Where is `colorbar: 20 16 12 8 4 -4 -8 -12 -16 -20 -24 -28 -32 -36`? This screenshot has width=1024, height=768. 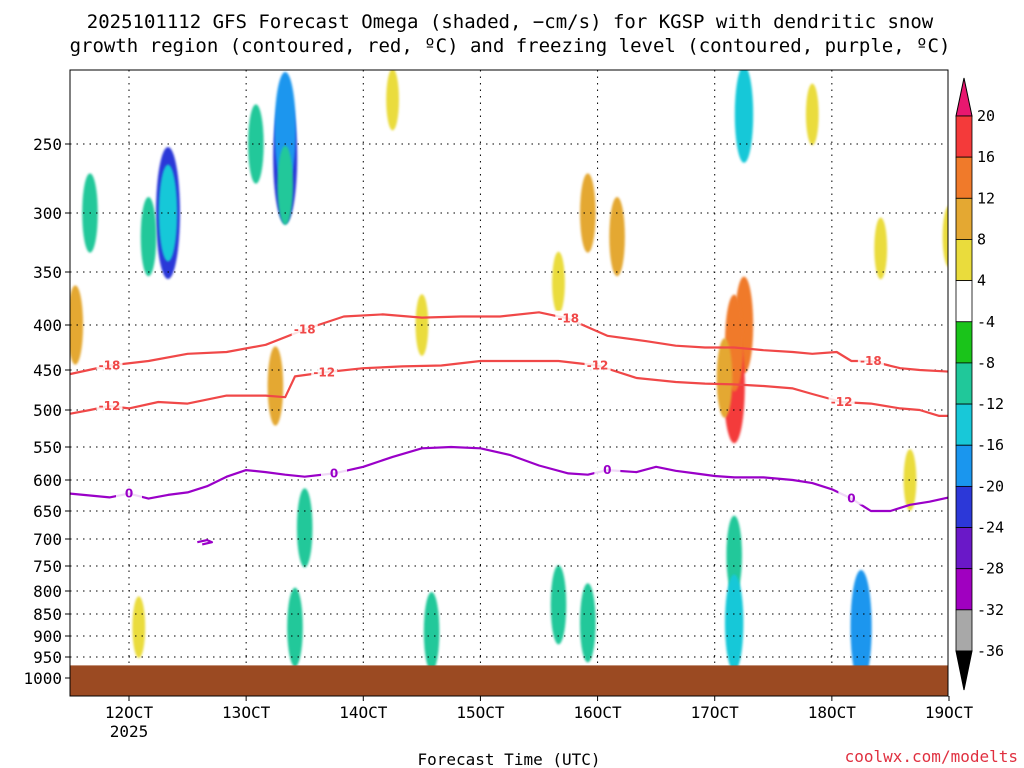
colorbar: 20 16 12 8 4 -4 -8 -12 -16 -20 -24 -28 -32 -36 is located at coordinates (979, 384).